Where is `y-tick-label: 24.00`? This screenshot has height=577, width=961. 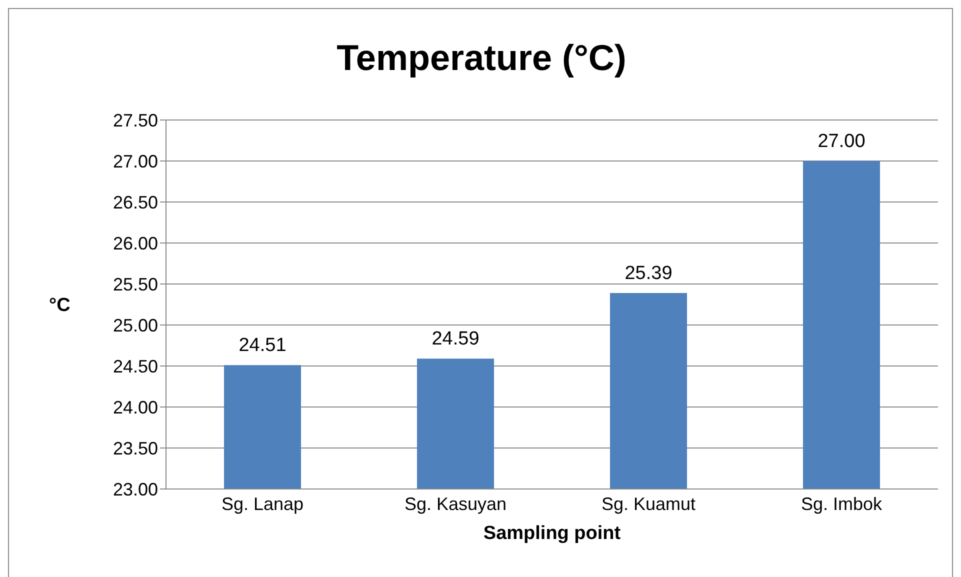 y-tick-label: 24.00 is located at coordinates (135, 407).